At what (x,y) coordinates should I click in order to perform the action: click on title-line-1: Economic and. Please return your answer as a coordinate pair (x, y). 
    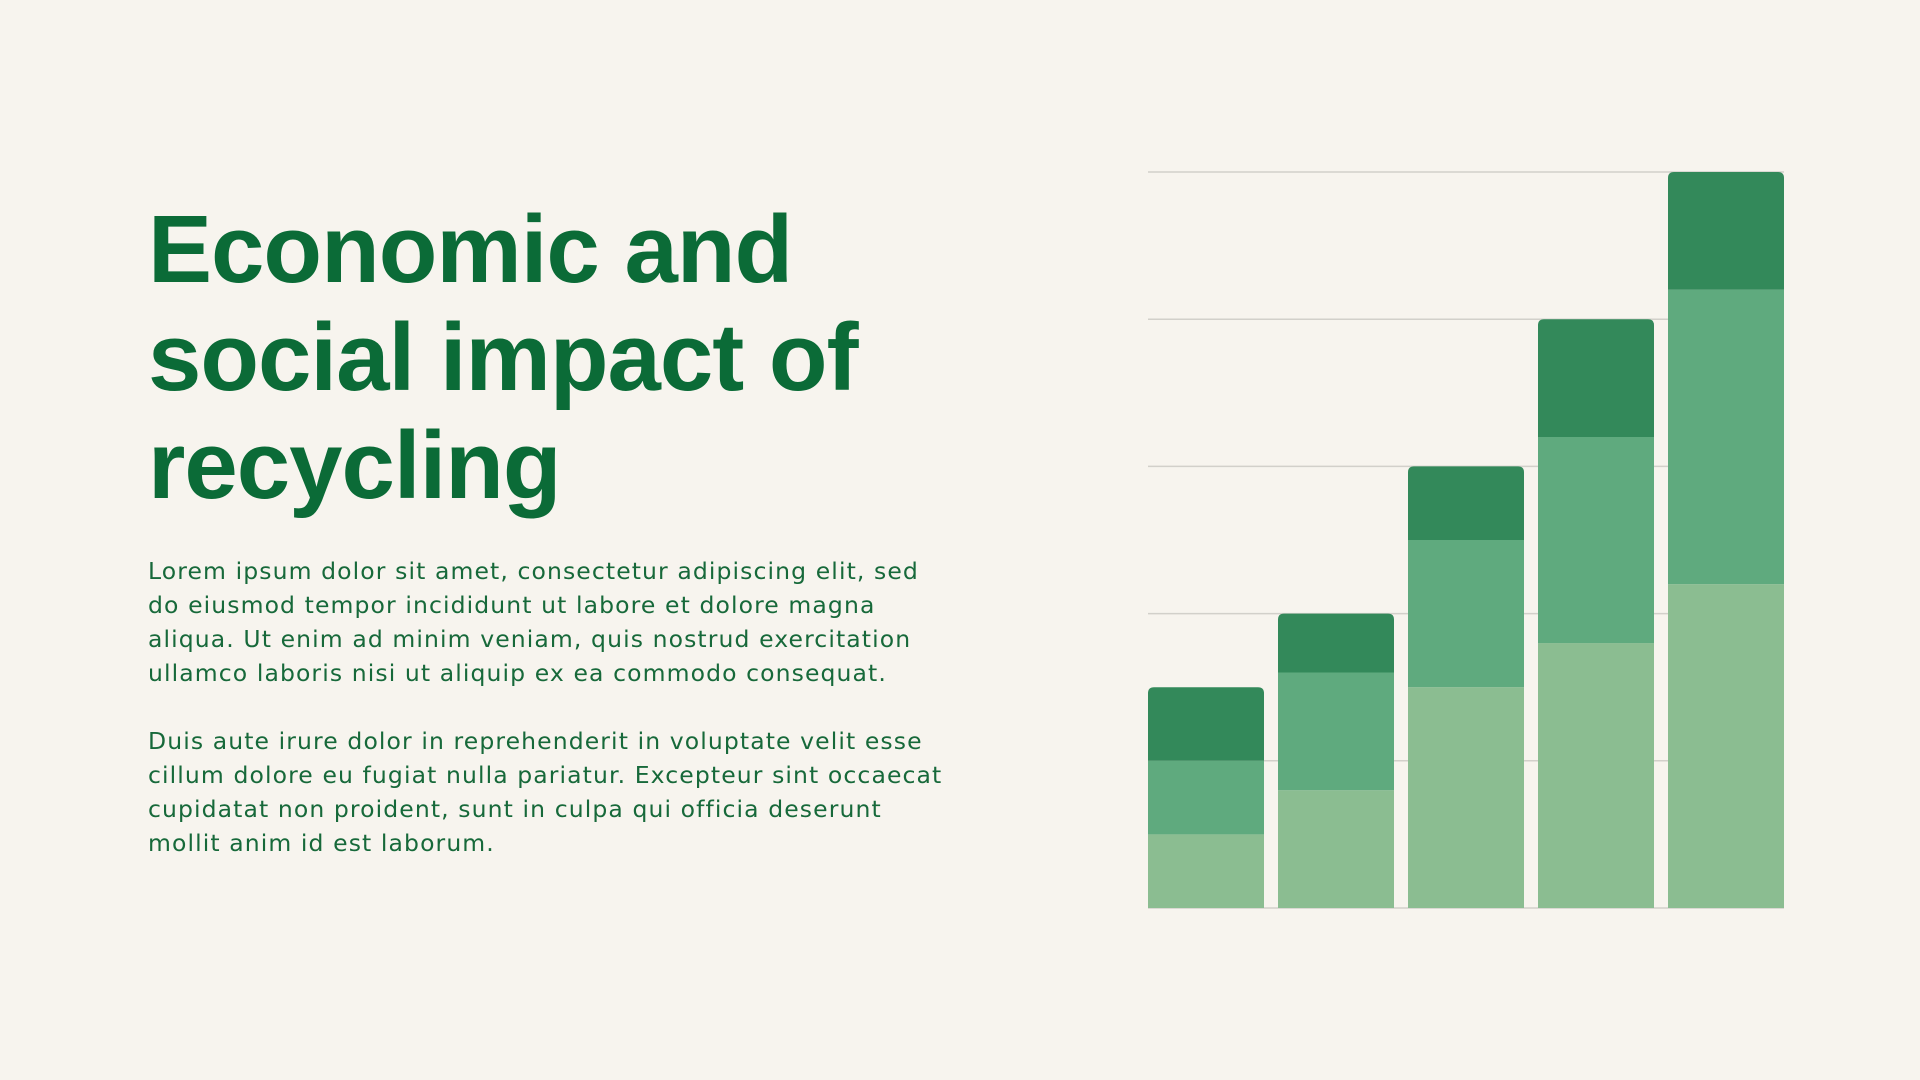
    Looking at the image, I should click on (470, 249).